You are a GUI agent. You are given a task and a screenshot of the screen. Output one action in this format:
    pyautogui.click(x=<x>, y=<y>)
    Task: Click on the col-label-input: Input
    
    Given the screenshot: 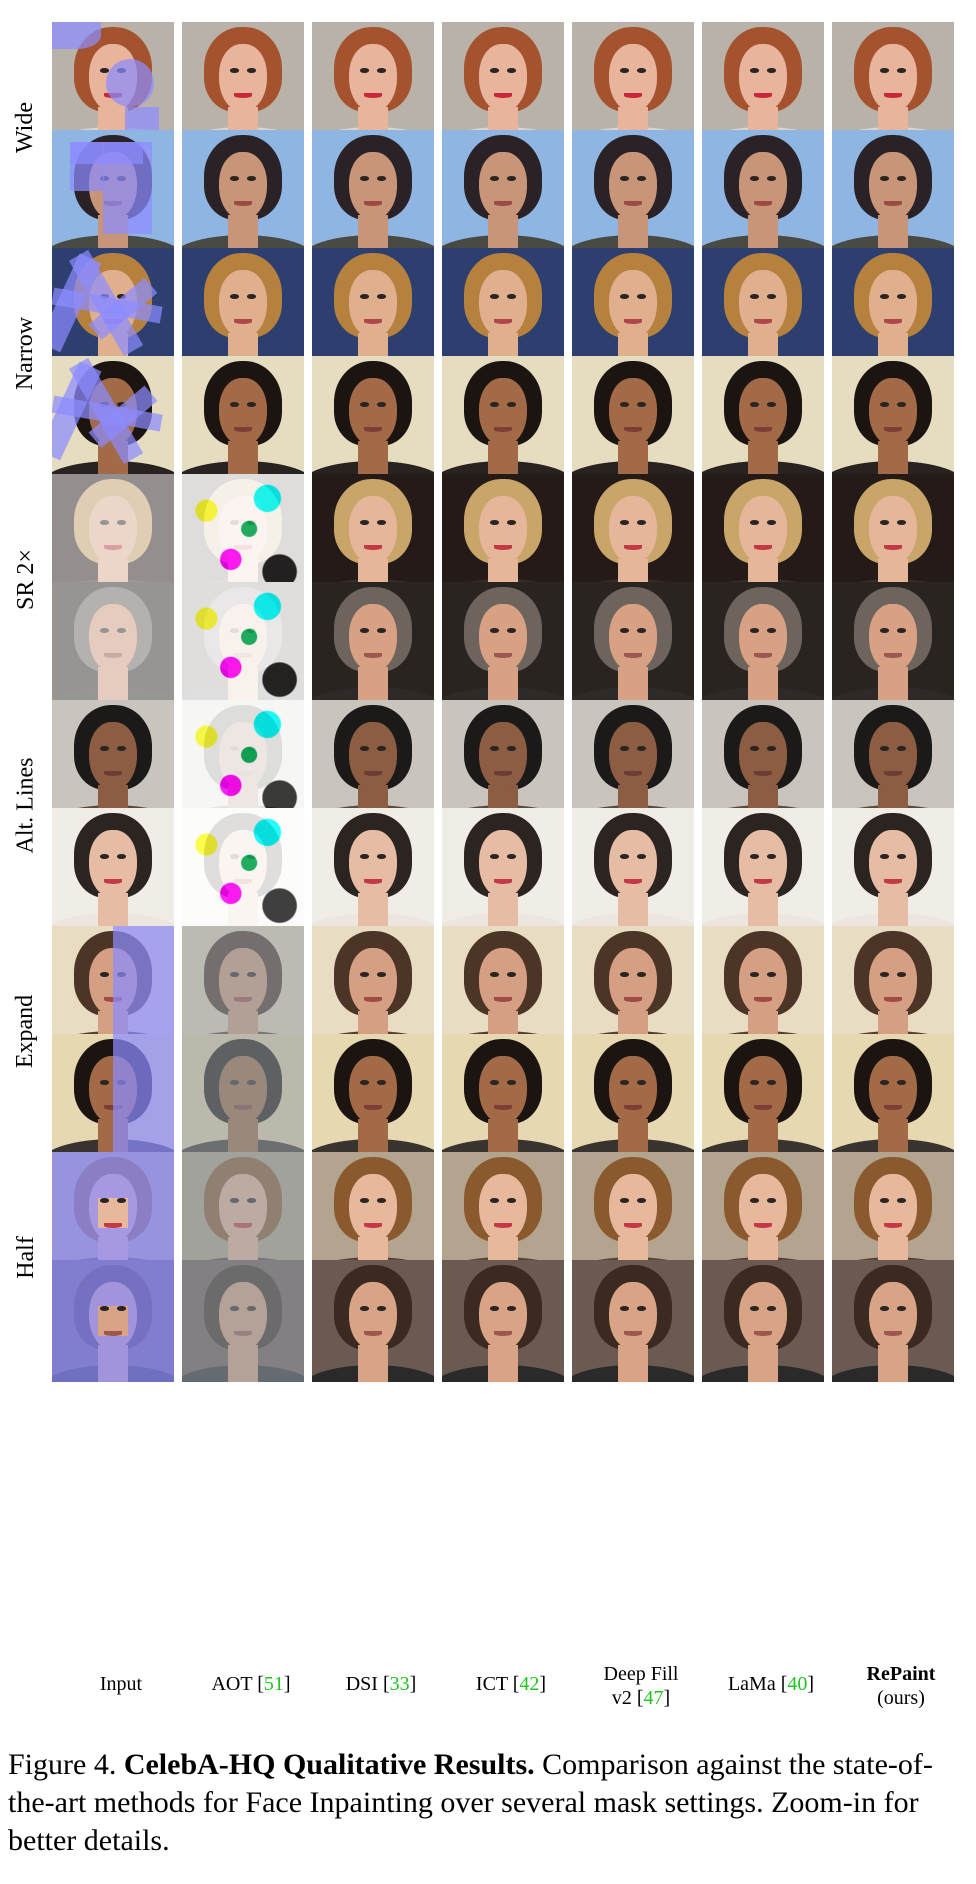 What is the action you would take?
    pyautogui.click(x=121, y=1684)
    